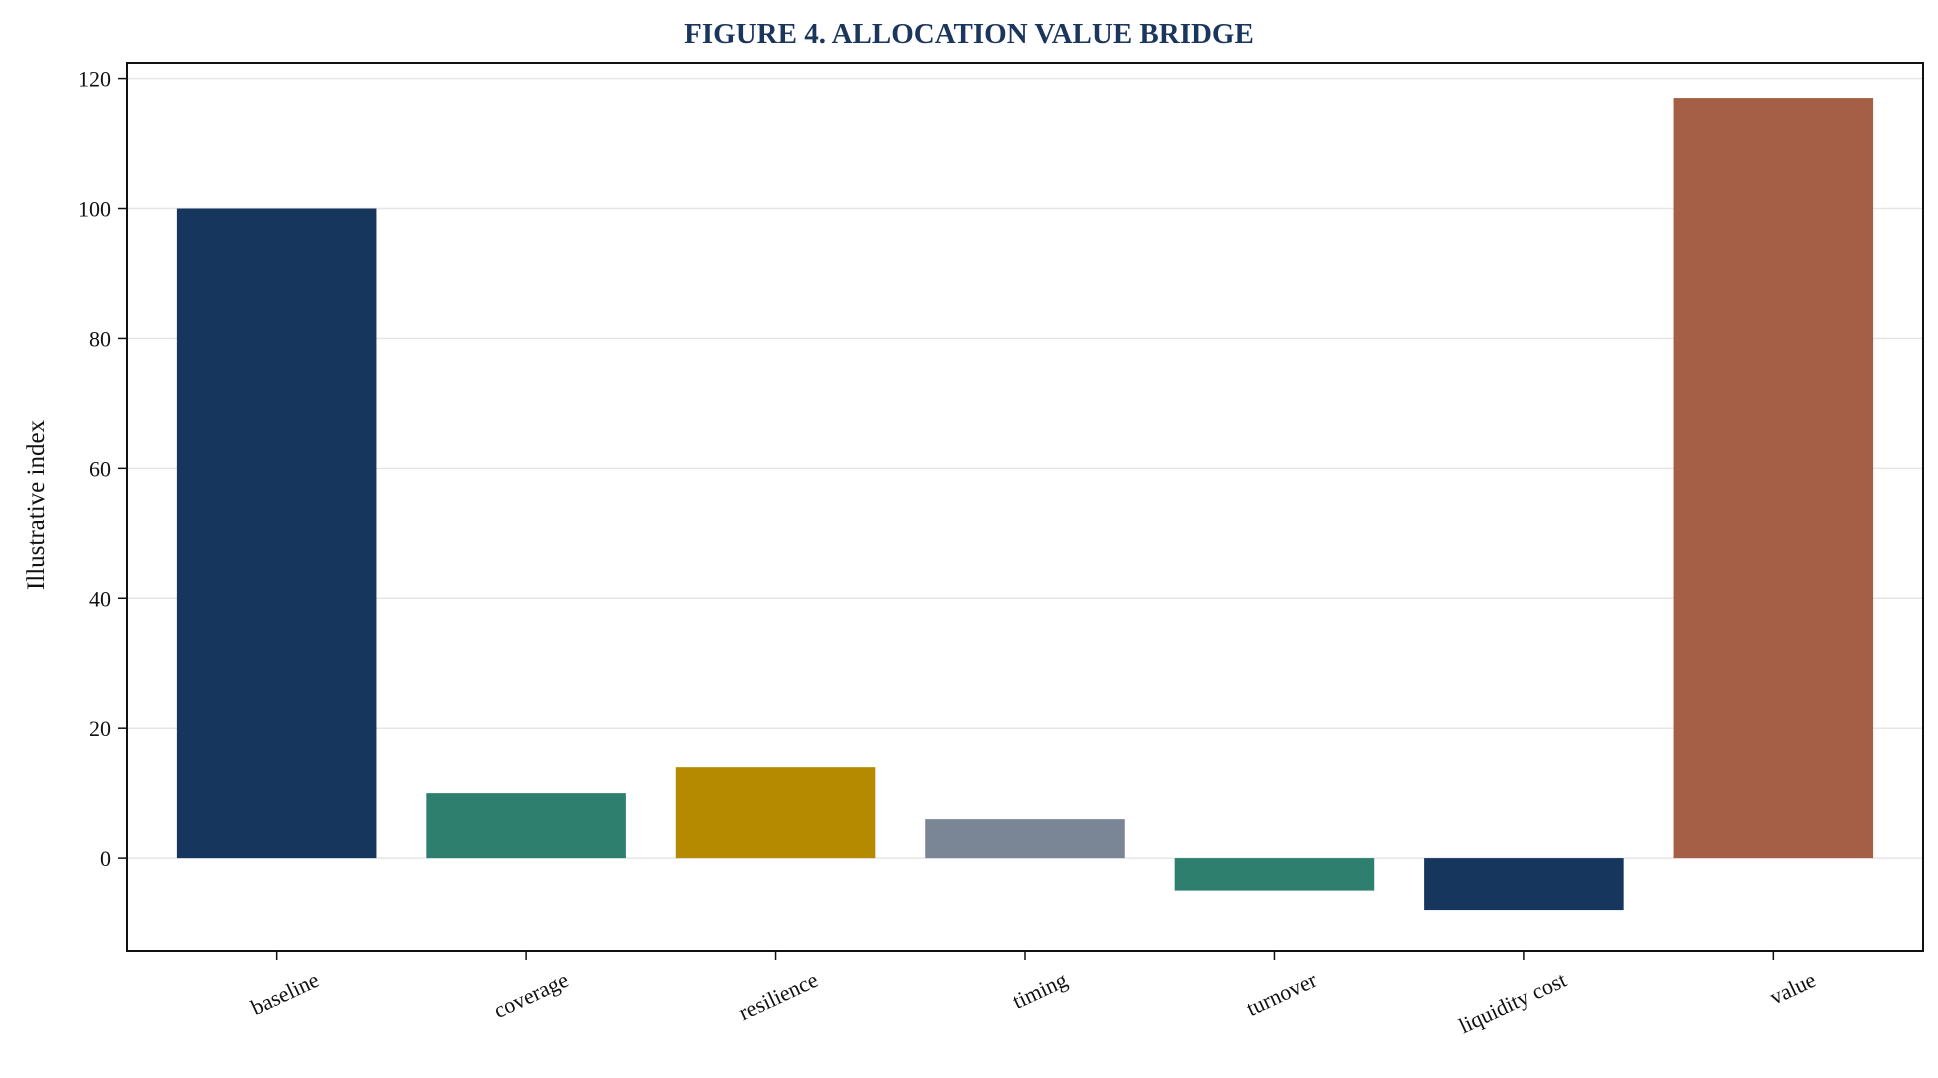 This screenshot has height=1078, width=1938. Describe the element at coordinates (276, 533) in the screenshot. I see `bar-baseline` at that location.